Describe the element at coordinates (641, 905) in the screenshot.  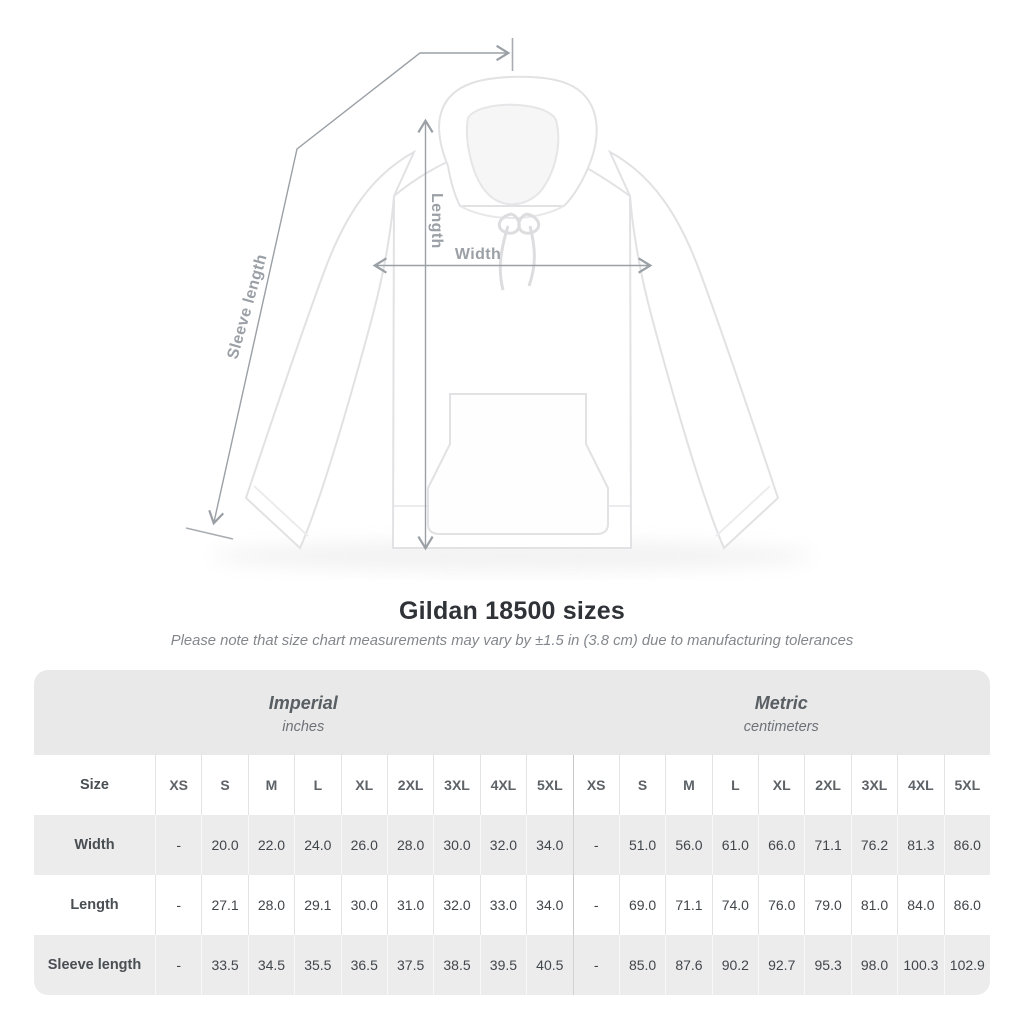
I see `value-cell-metric: 69.0` at that location.